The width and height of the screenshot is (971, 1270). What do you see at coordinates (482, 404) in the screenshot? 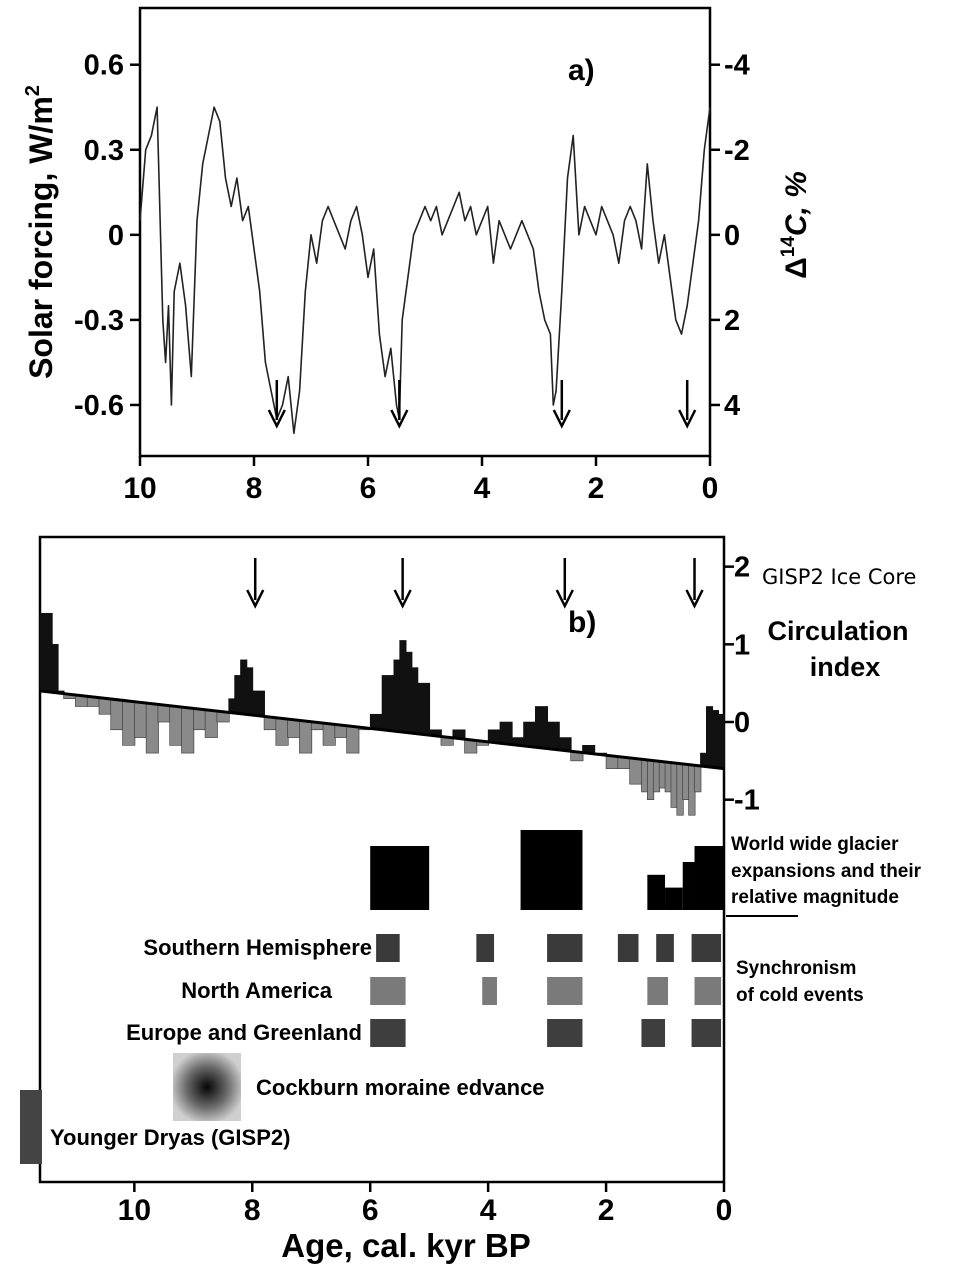
I see `panel-a-arrows` at bounding box center [482, 404].